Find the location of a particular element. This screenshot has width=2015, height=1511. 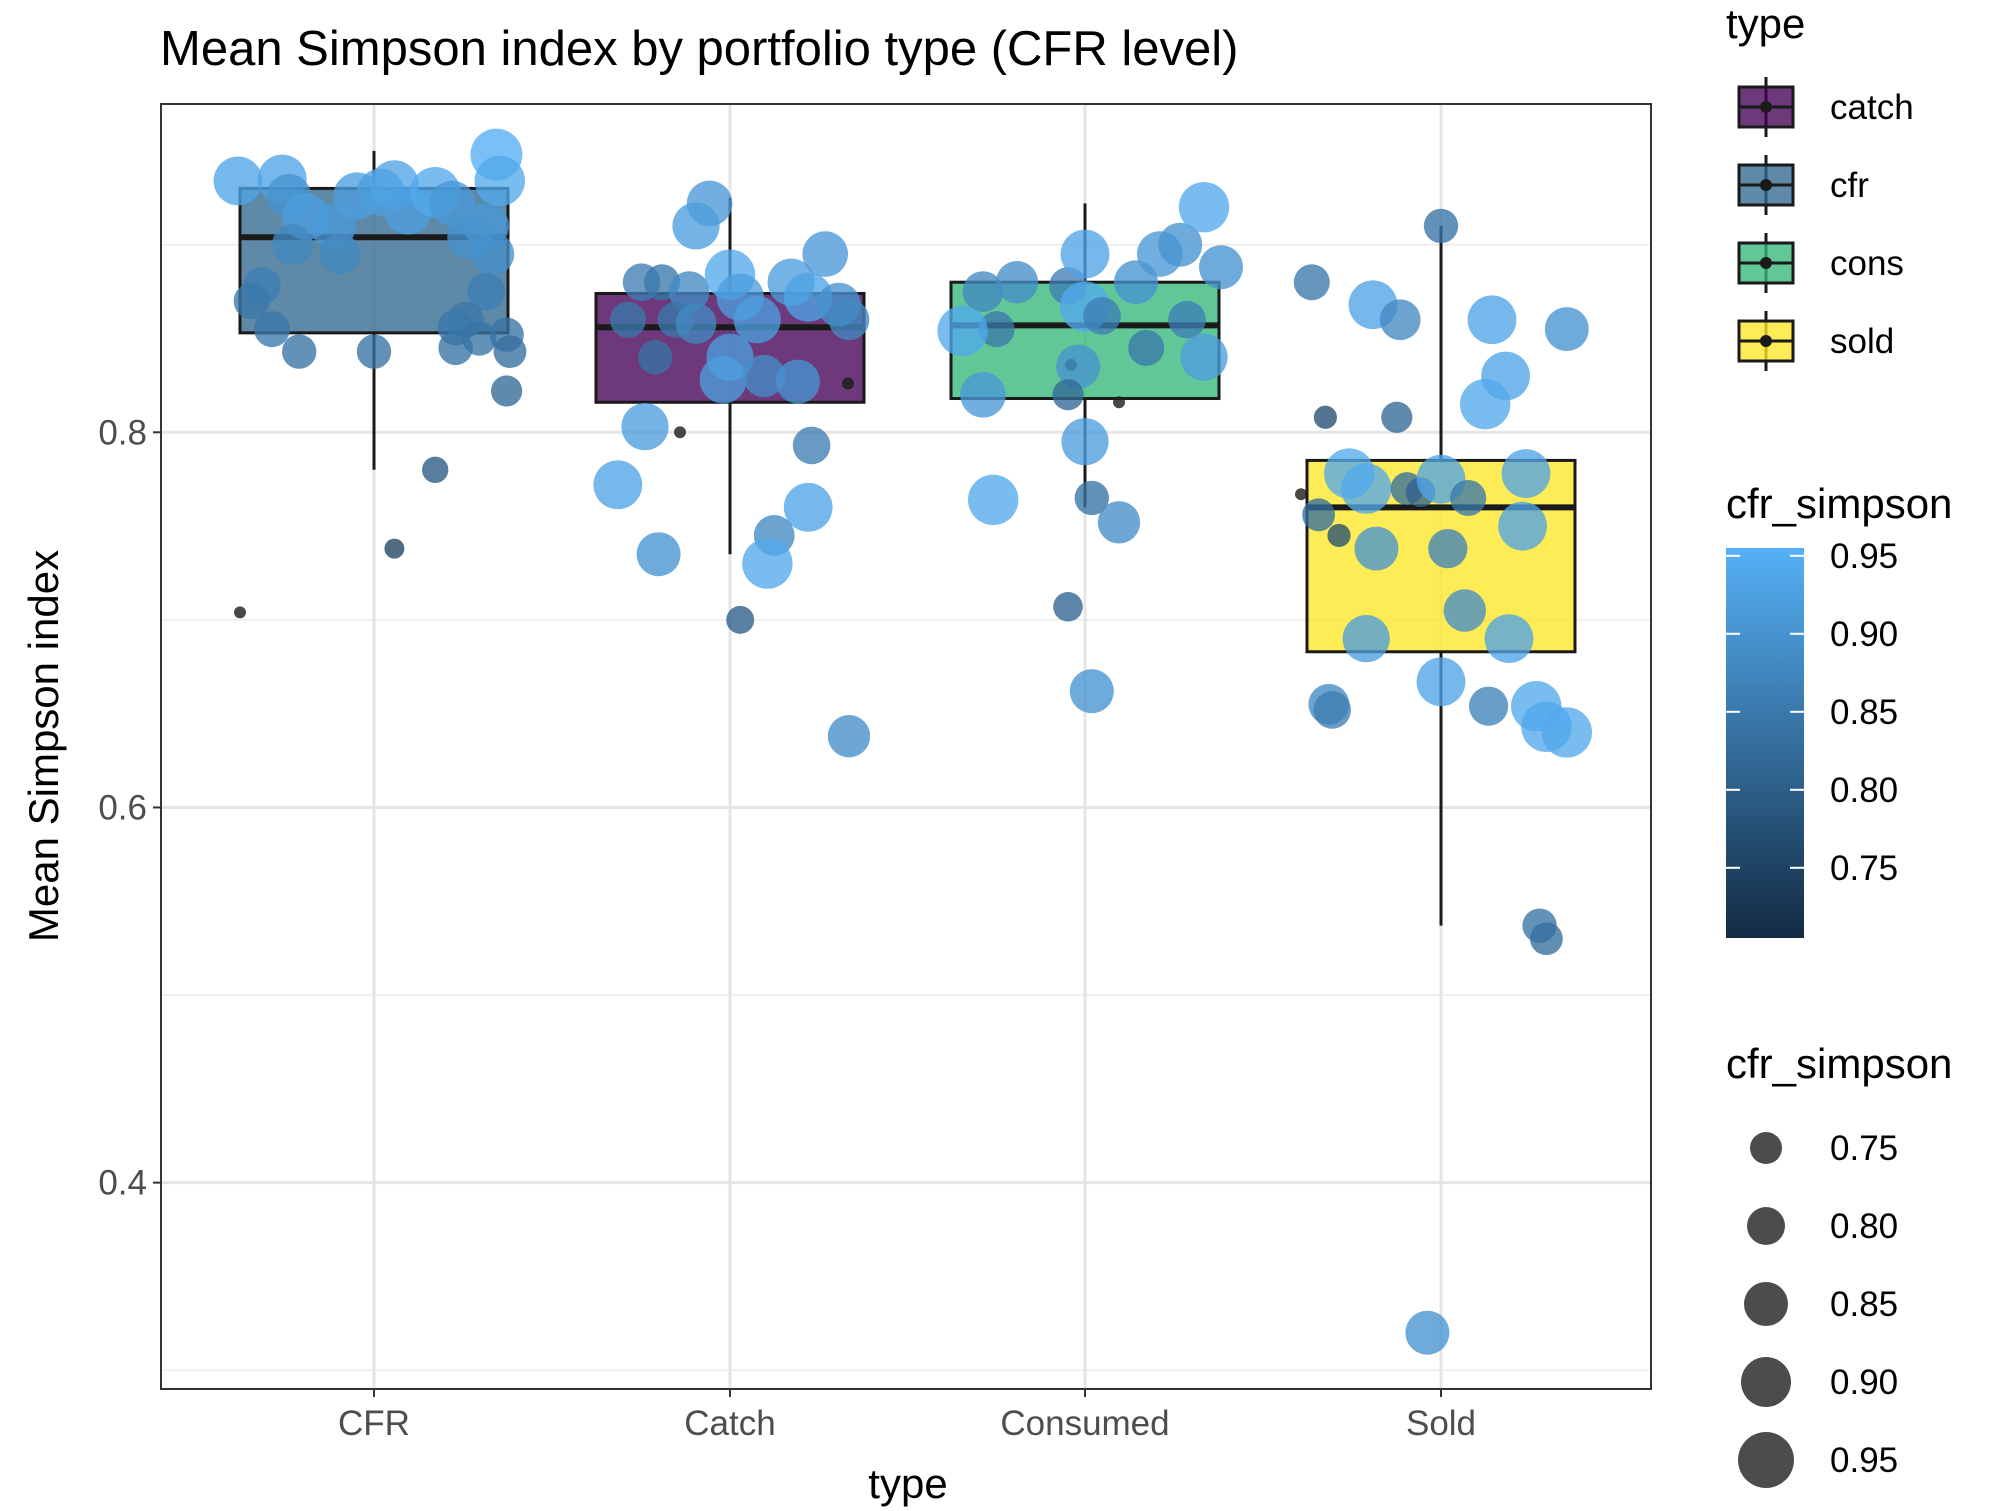

legend-size-label: 0.95 is located at coordinates (1864, 1460).